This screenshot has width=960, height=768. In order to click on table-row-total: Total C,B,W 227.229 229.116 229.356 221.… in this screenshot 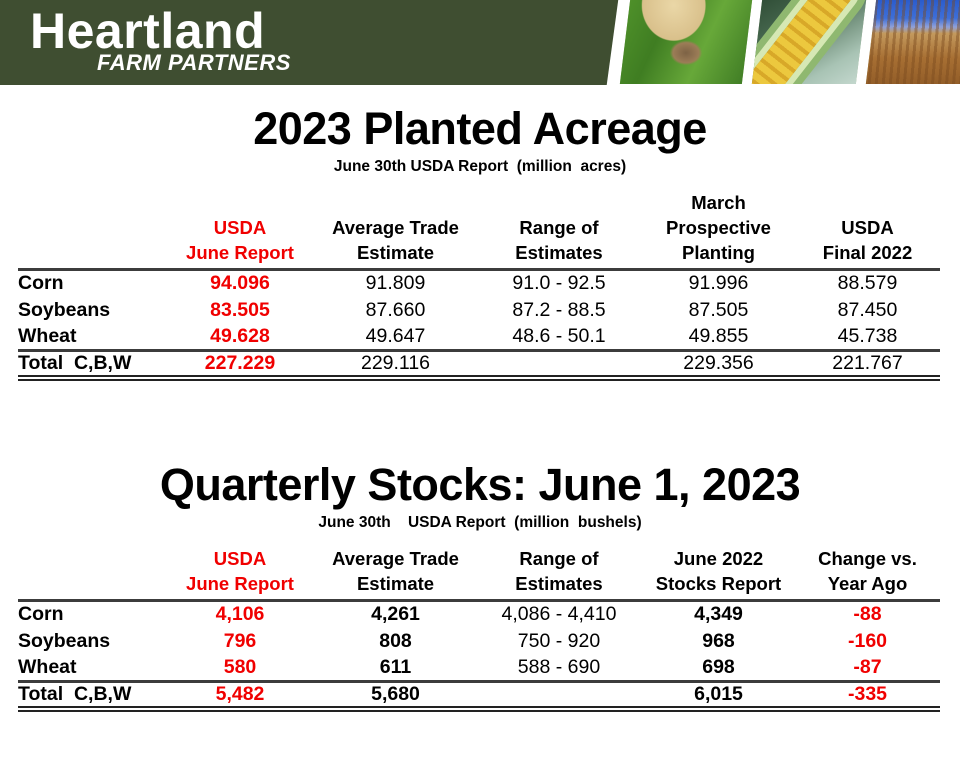, I will do `click(479, 365)`.